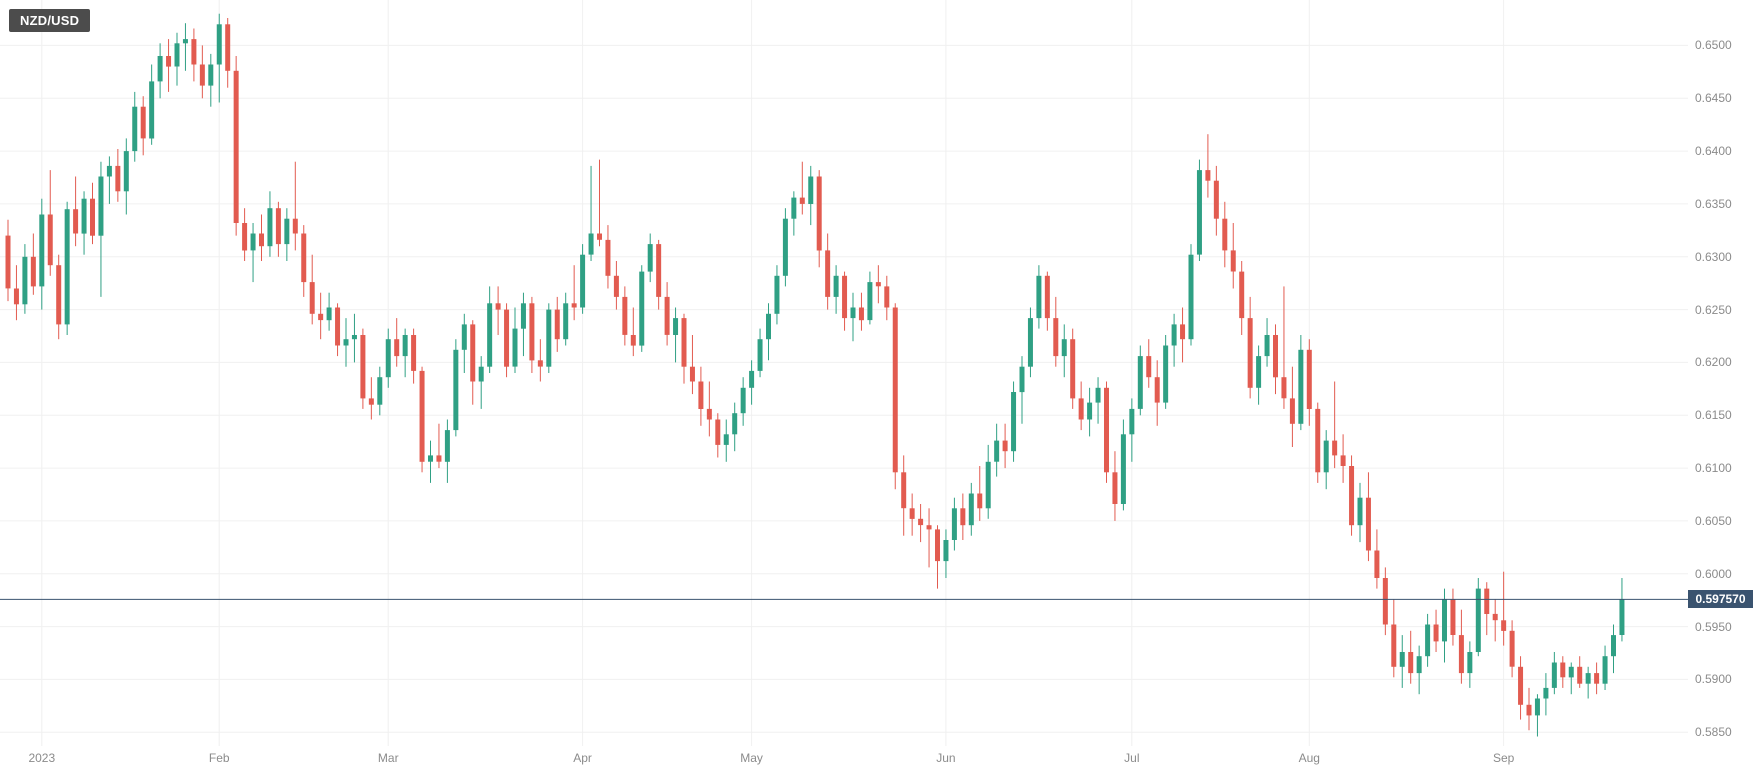  I want to click on price-axis-label: 0.6250, so click(1713, 309).